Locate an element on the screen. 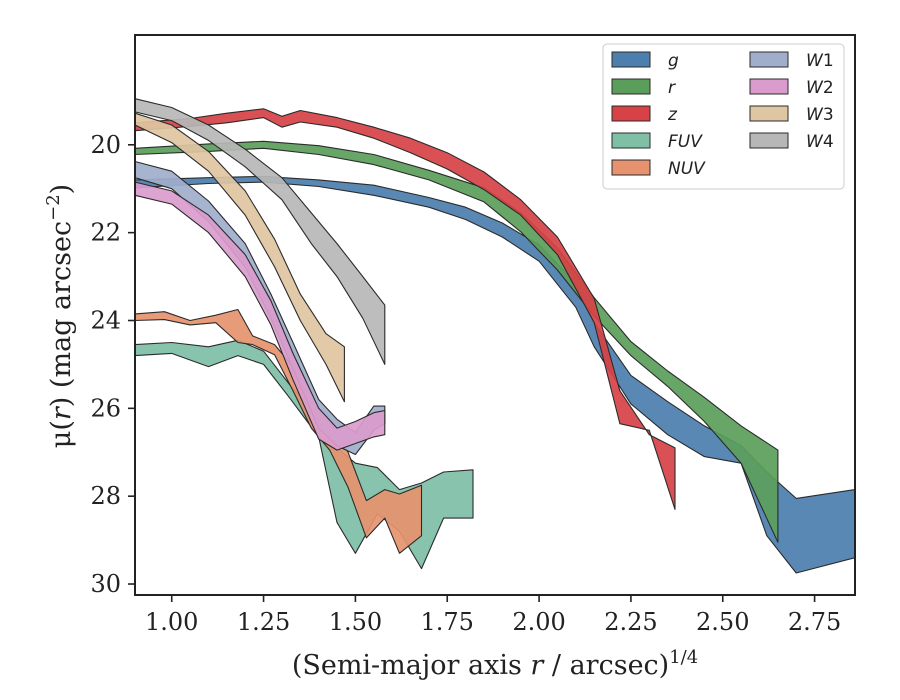 This screenshot has height=700, width=900. y-axis: 20 22 24 26 28 30 is located at coordinates (112, 364).